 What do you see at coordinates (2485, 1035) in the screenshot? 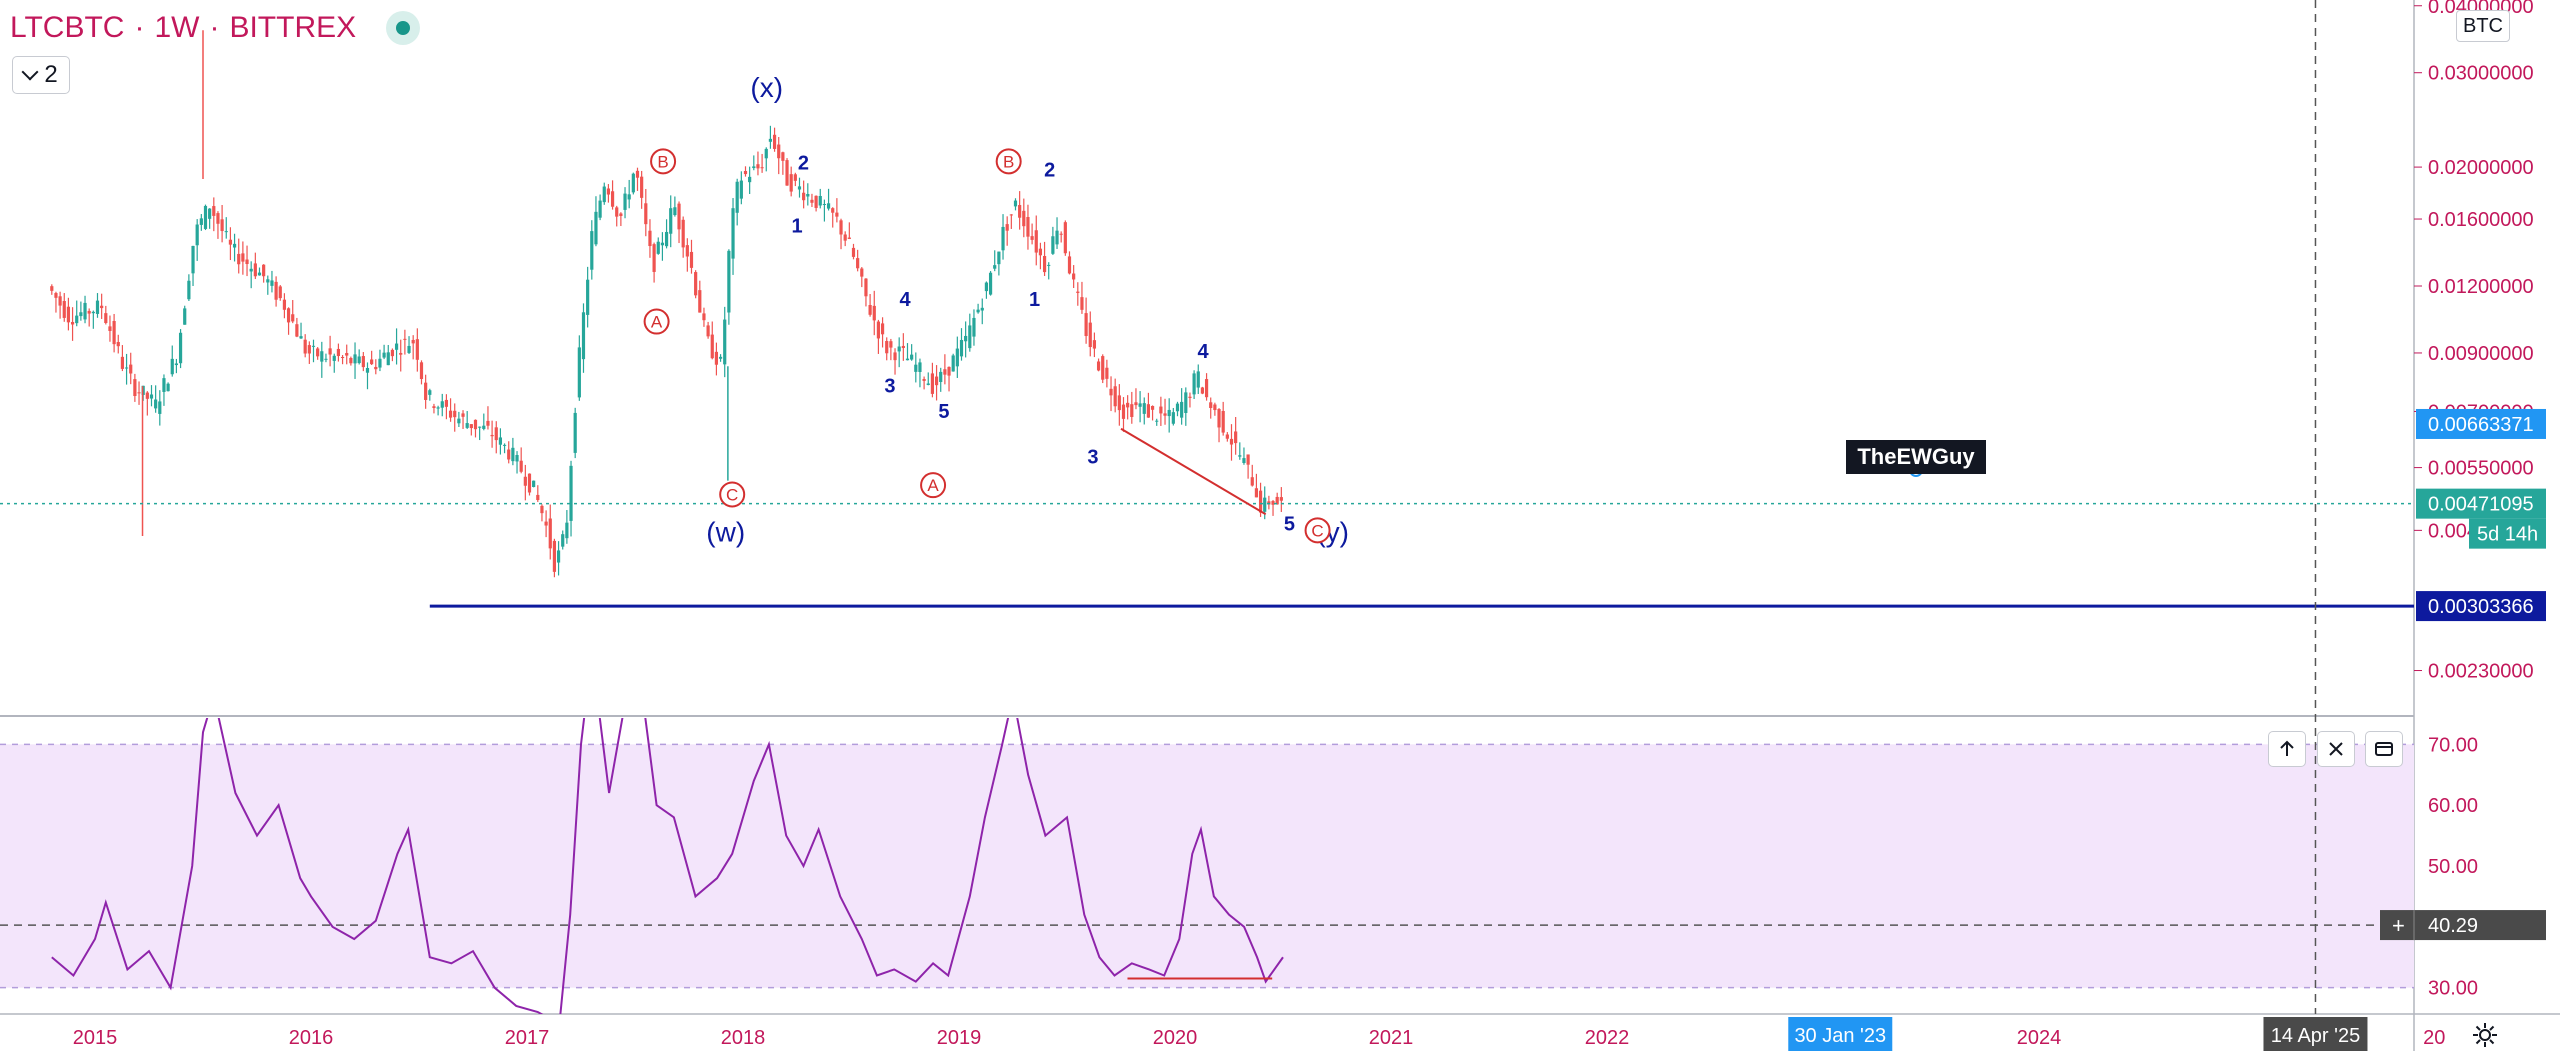
I see `gear-icon` at bounding box center [2485, 1035].